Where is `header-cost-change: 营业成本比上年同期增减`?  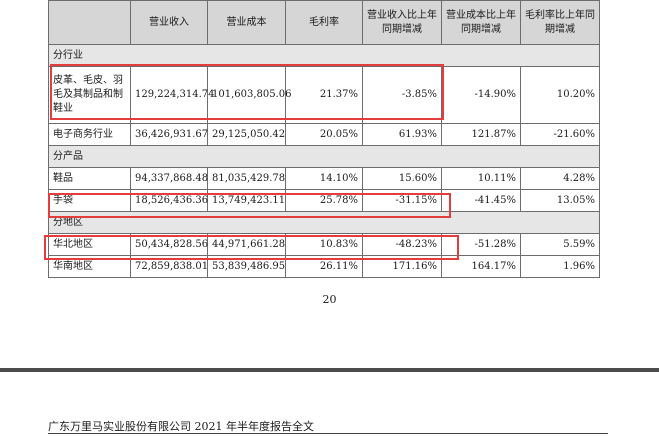 header-cost-change: 营业成本比上年同期增减 is located at coordinates (481, 22).